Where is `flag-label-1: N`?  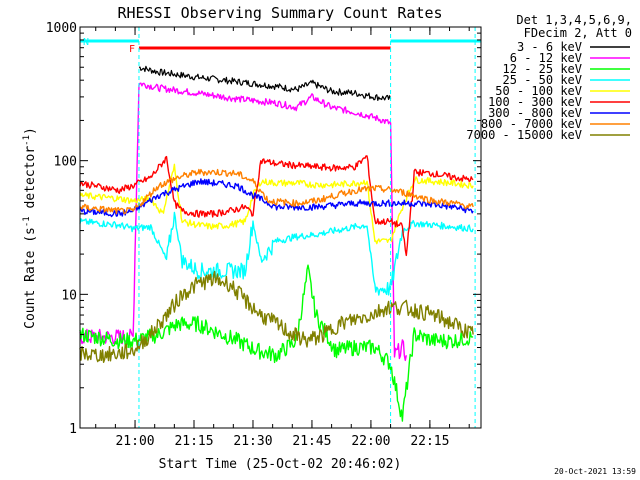
flag-label-1: N is located at coordinates (86, 42).